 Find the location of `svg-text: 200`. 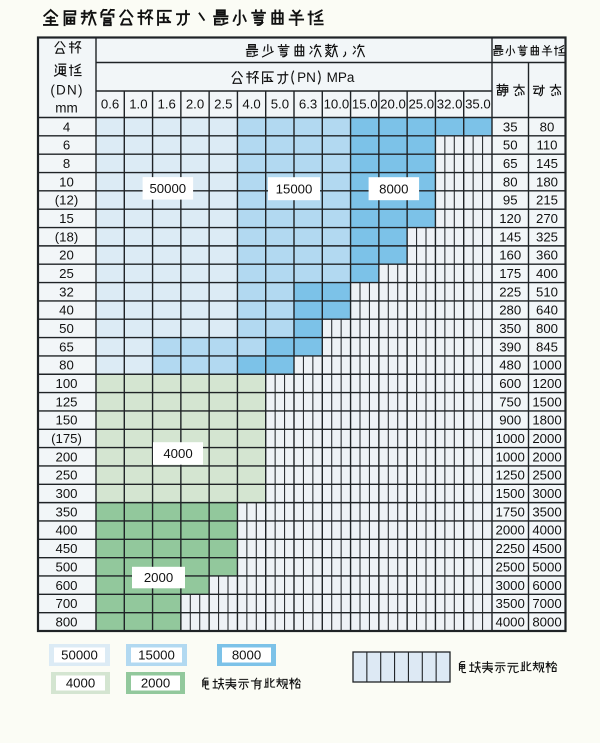

svg-text: 200 is located at coordinates (66, 456).